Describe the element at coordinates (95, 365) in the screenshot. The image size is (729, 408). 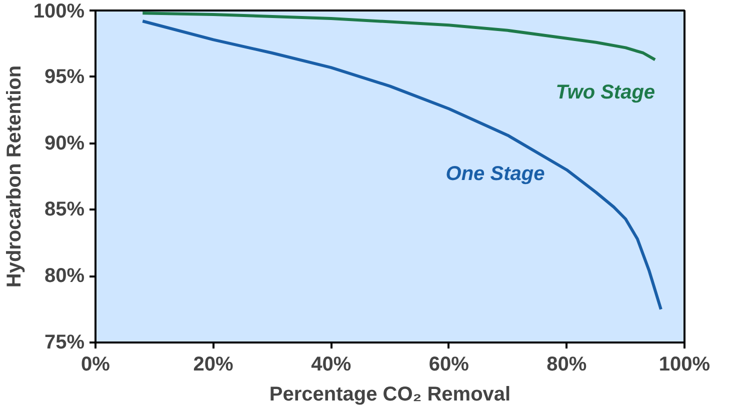
I see `x-tick-label: 0%` at that location.